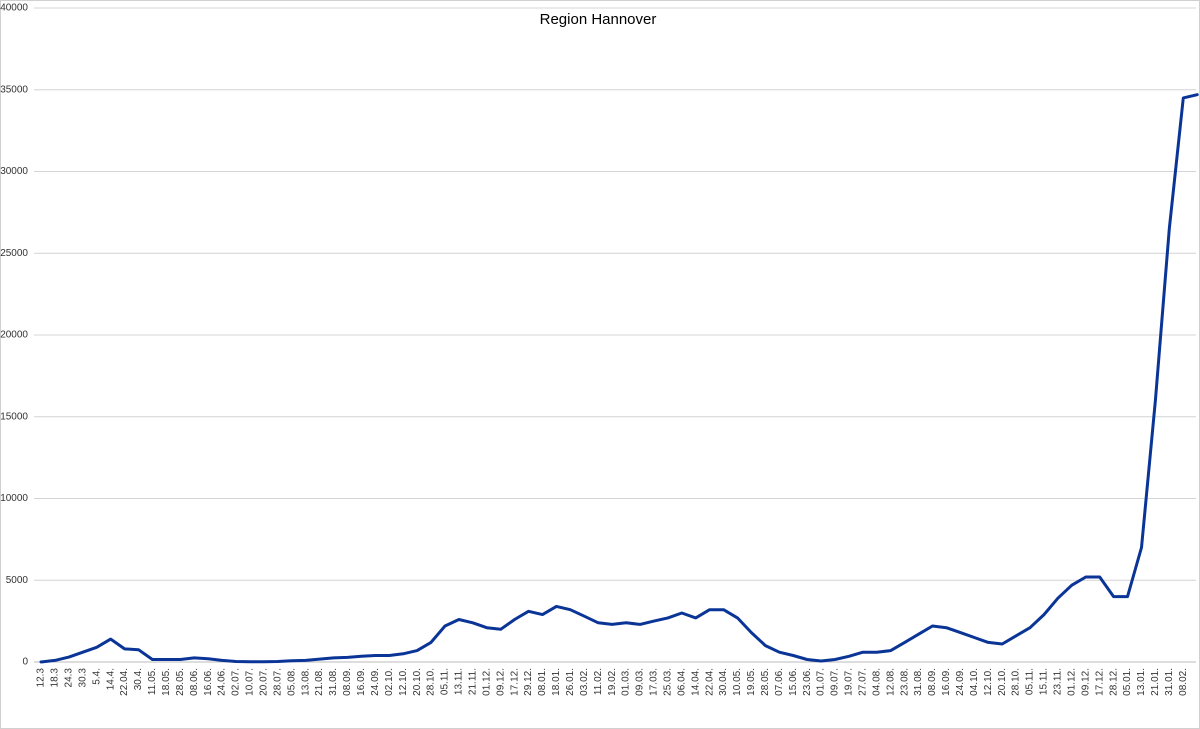 The height and width of the screenshot is (729, 1200). Describe the element at coordinates (667, 682) in the screenshot. I see `x-tick-label: 25.03.` at that location.